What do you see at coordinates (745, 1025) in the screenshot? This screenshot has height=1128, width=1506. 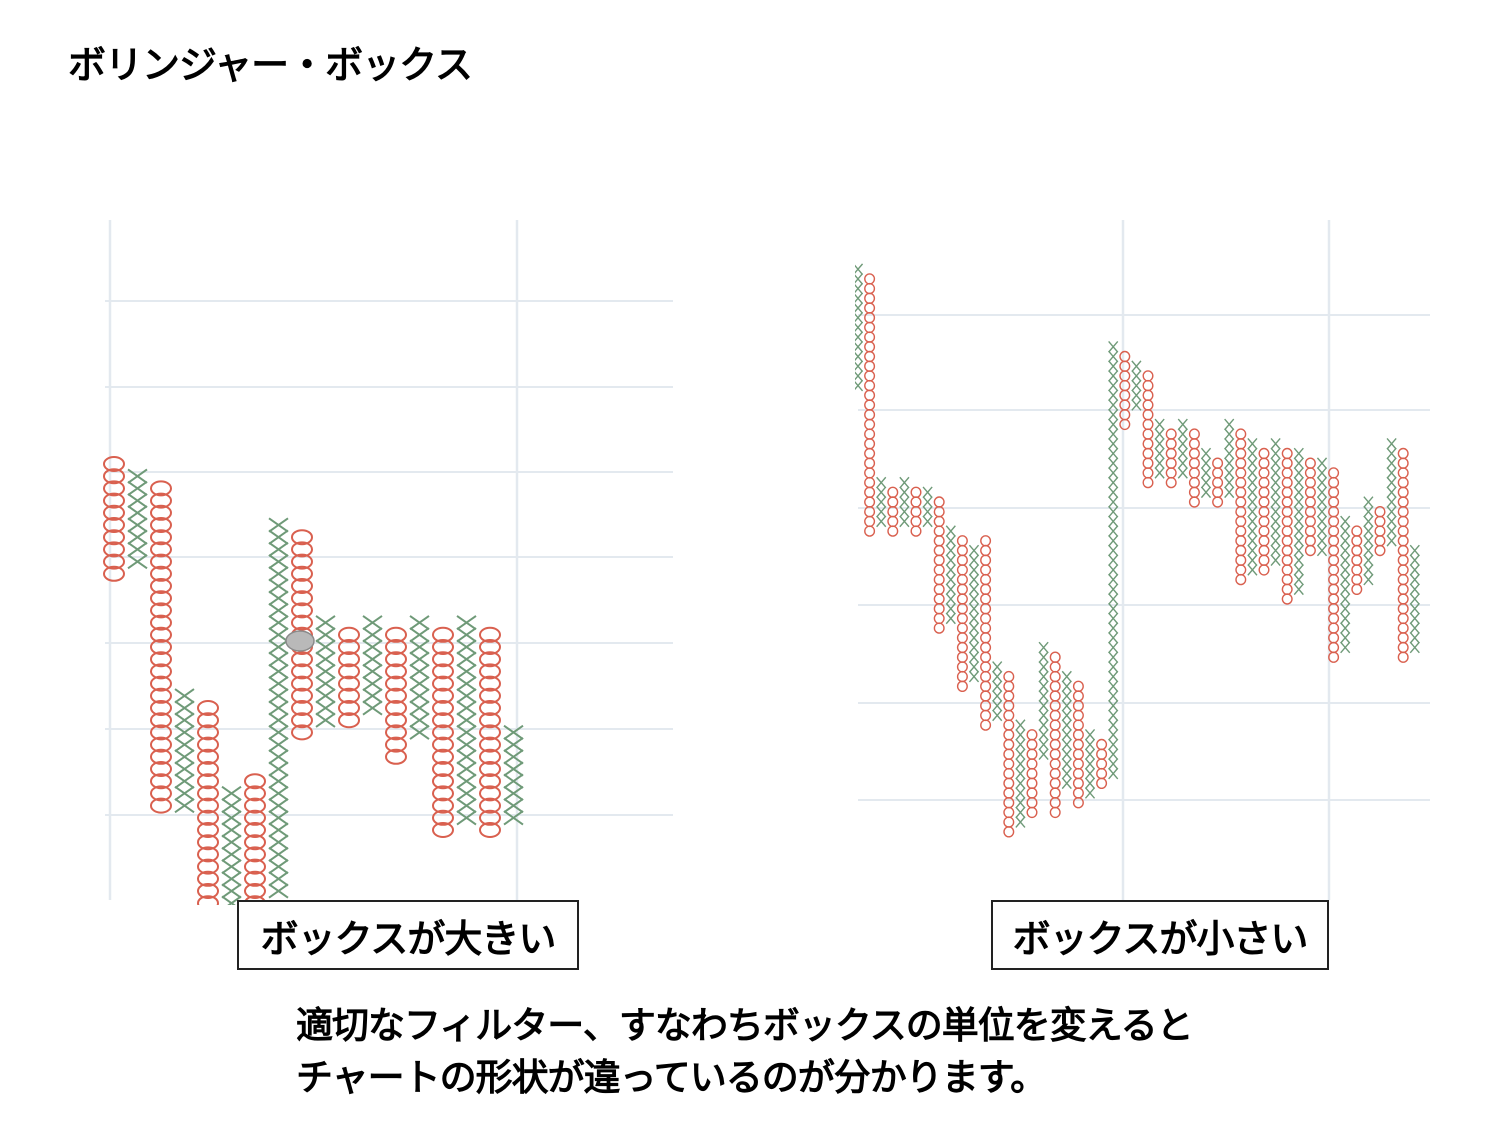 I see `caption-line-1: 適切なフィルター、すなわちボックスの単位を変えると` at bounding box center [745, 1025].